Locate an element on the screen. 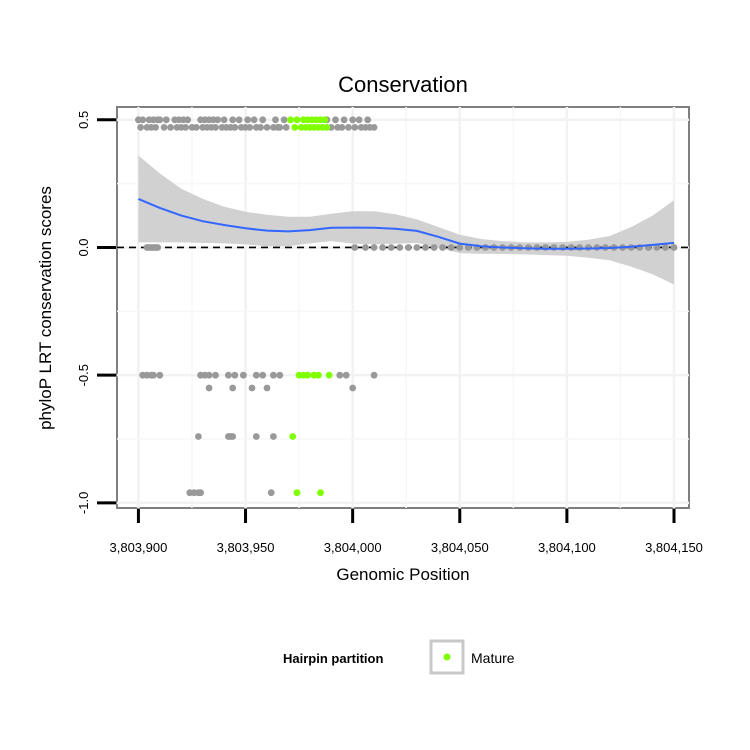  x-tick-label: 3,803,900 is located at coordinates (139, 547).